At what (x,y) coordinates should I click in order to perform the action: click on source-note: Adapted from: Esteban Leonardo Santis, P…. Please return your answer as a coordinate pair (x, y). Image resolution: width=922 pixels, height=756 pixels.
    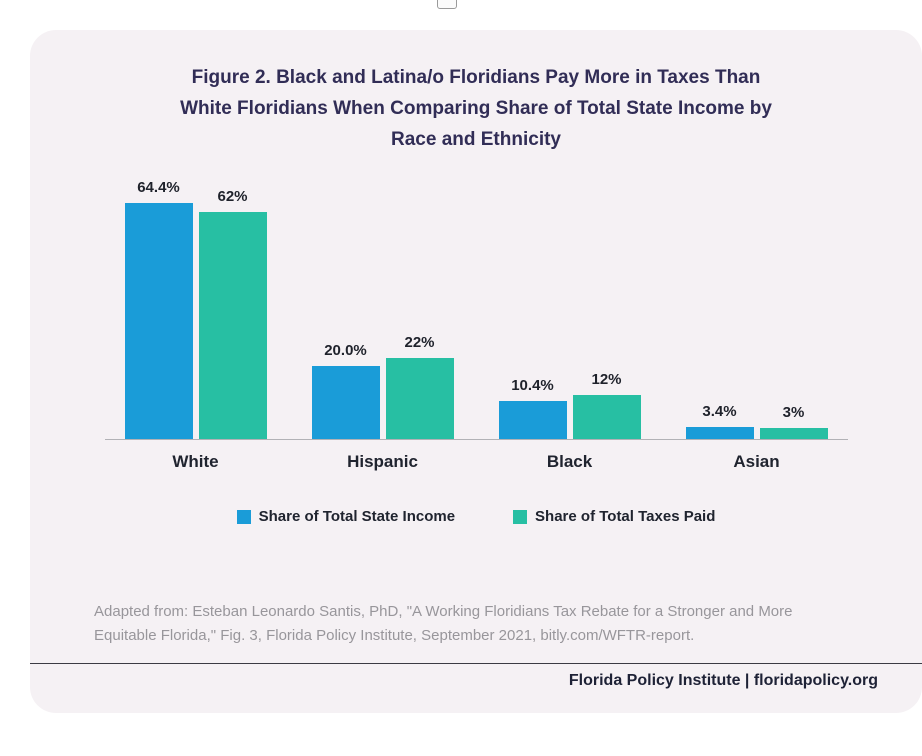
    Looking at the image, I should click on (443, 624).